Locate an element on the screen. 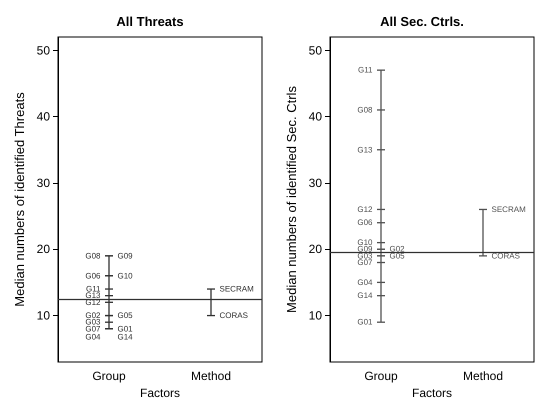 This screenshot has height=414, width=544. y-axis-title: Median numbers of identified Sec. Ctrls is located at coordinates (291, 199).